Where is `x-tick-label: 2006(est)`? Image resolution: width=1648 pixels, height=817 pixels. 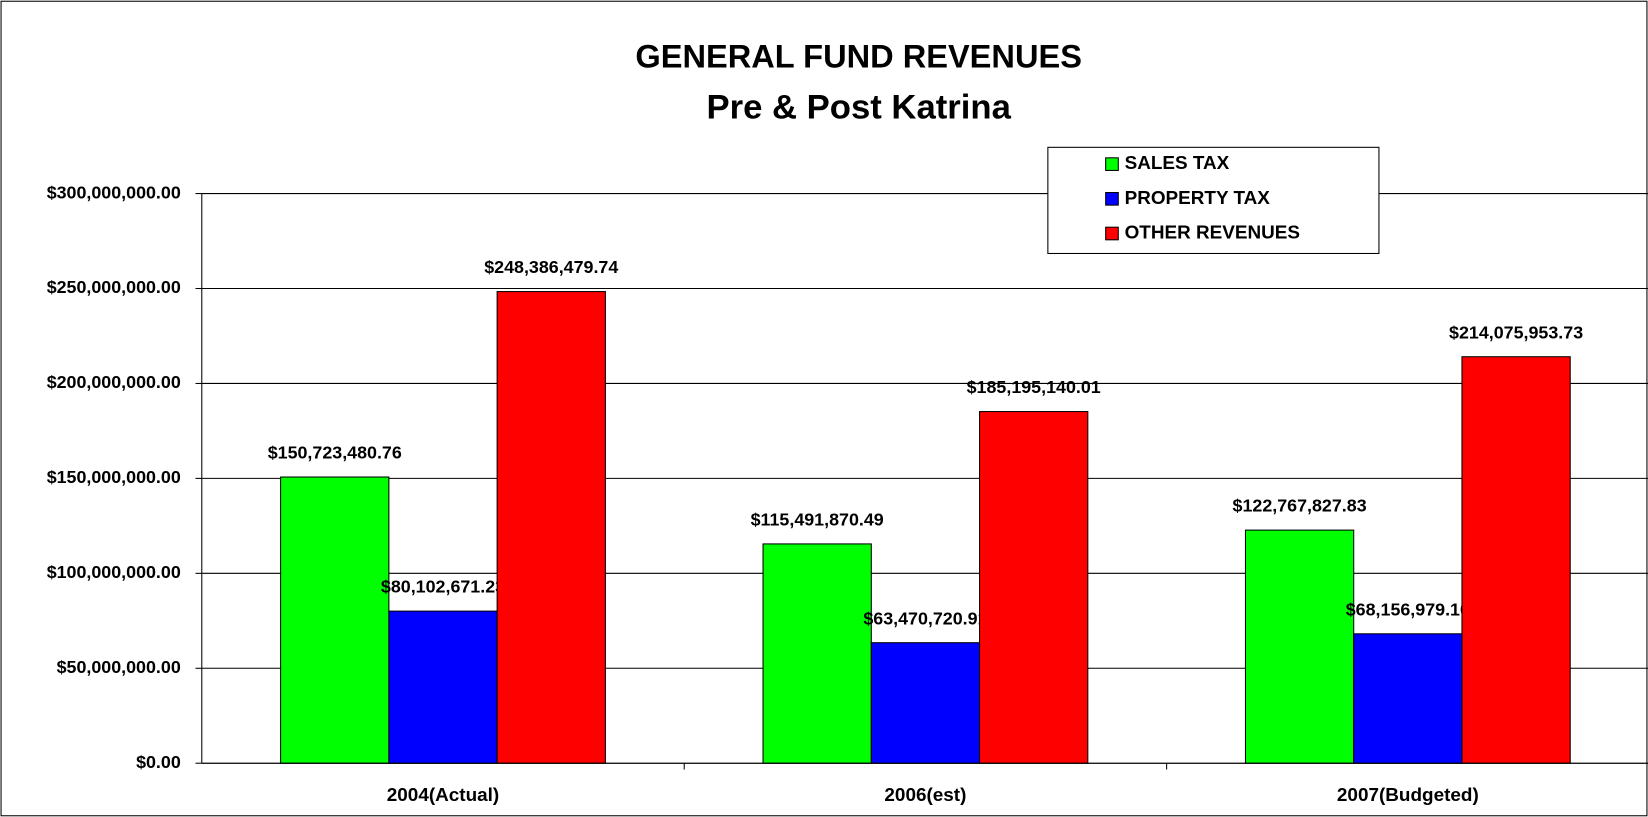
x-tick-label: 2006(est) is located at coordinates (925, 795).